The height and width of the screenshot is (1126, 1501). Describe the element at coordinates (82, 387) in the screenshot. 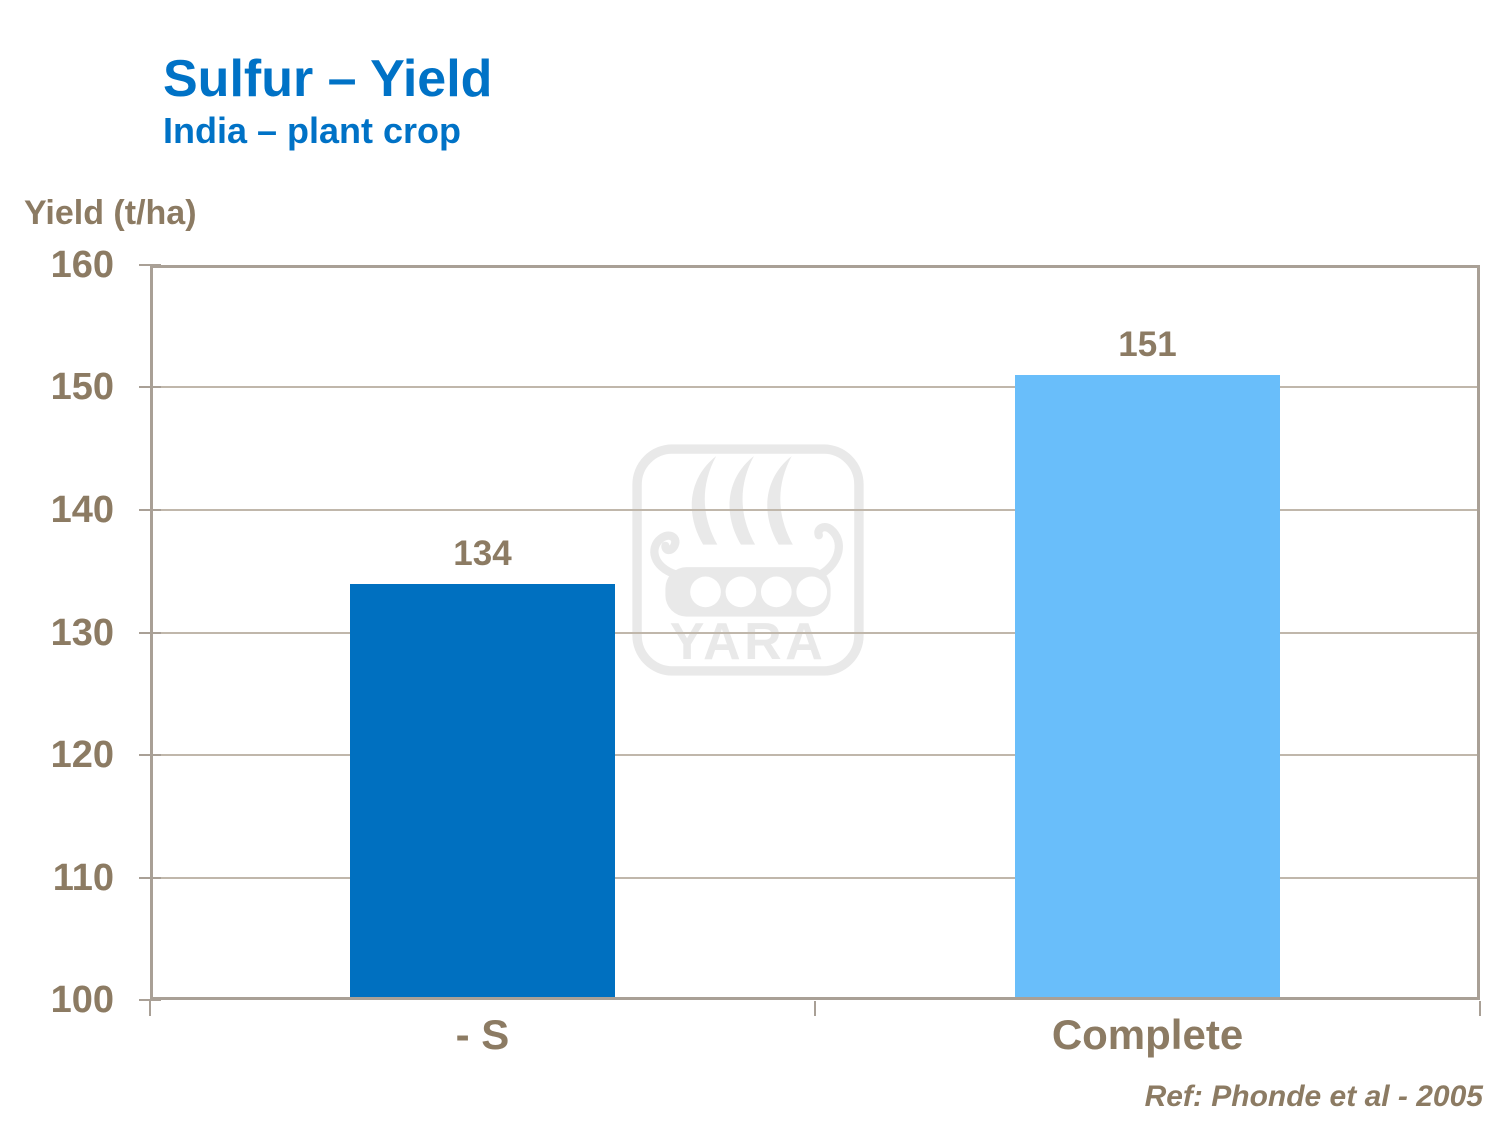

I see `y-tick-label-150: 150` at that location.